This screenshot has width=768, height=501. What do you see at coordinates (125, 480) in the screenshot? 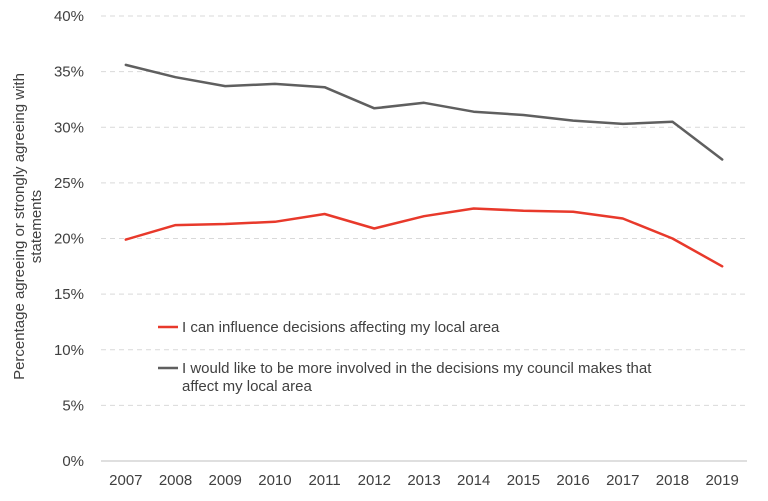
I see `x-tick-label: 2007` at bounding box center [125, 480].